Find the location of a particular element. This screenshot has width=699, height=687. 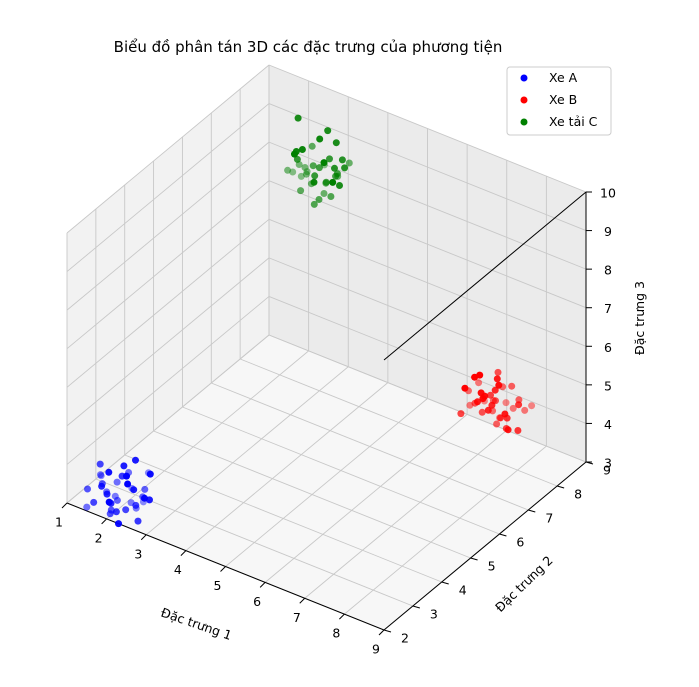

z-tick-label: 5 is located at coordinates (608, 385).